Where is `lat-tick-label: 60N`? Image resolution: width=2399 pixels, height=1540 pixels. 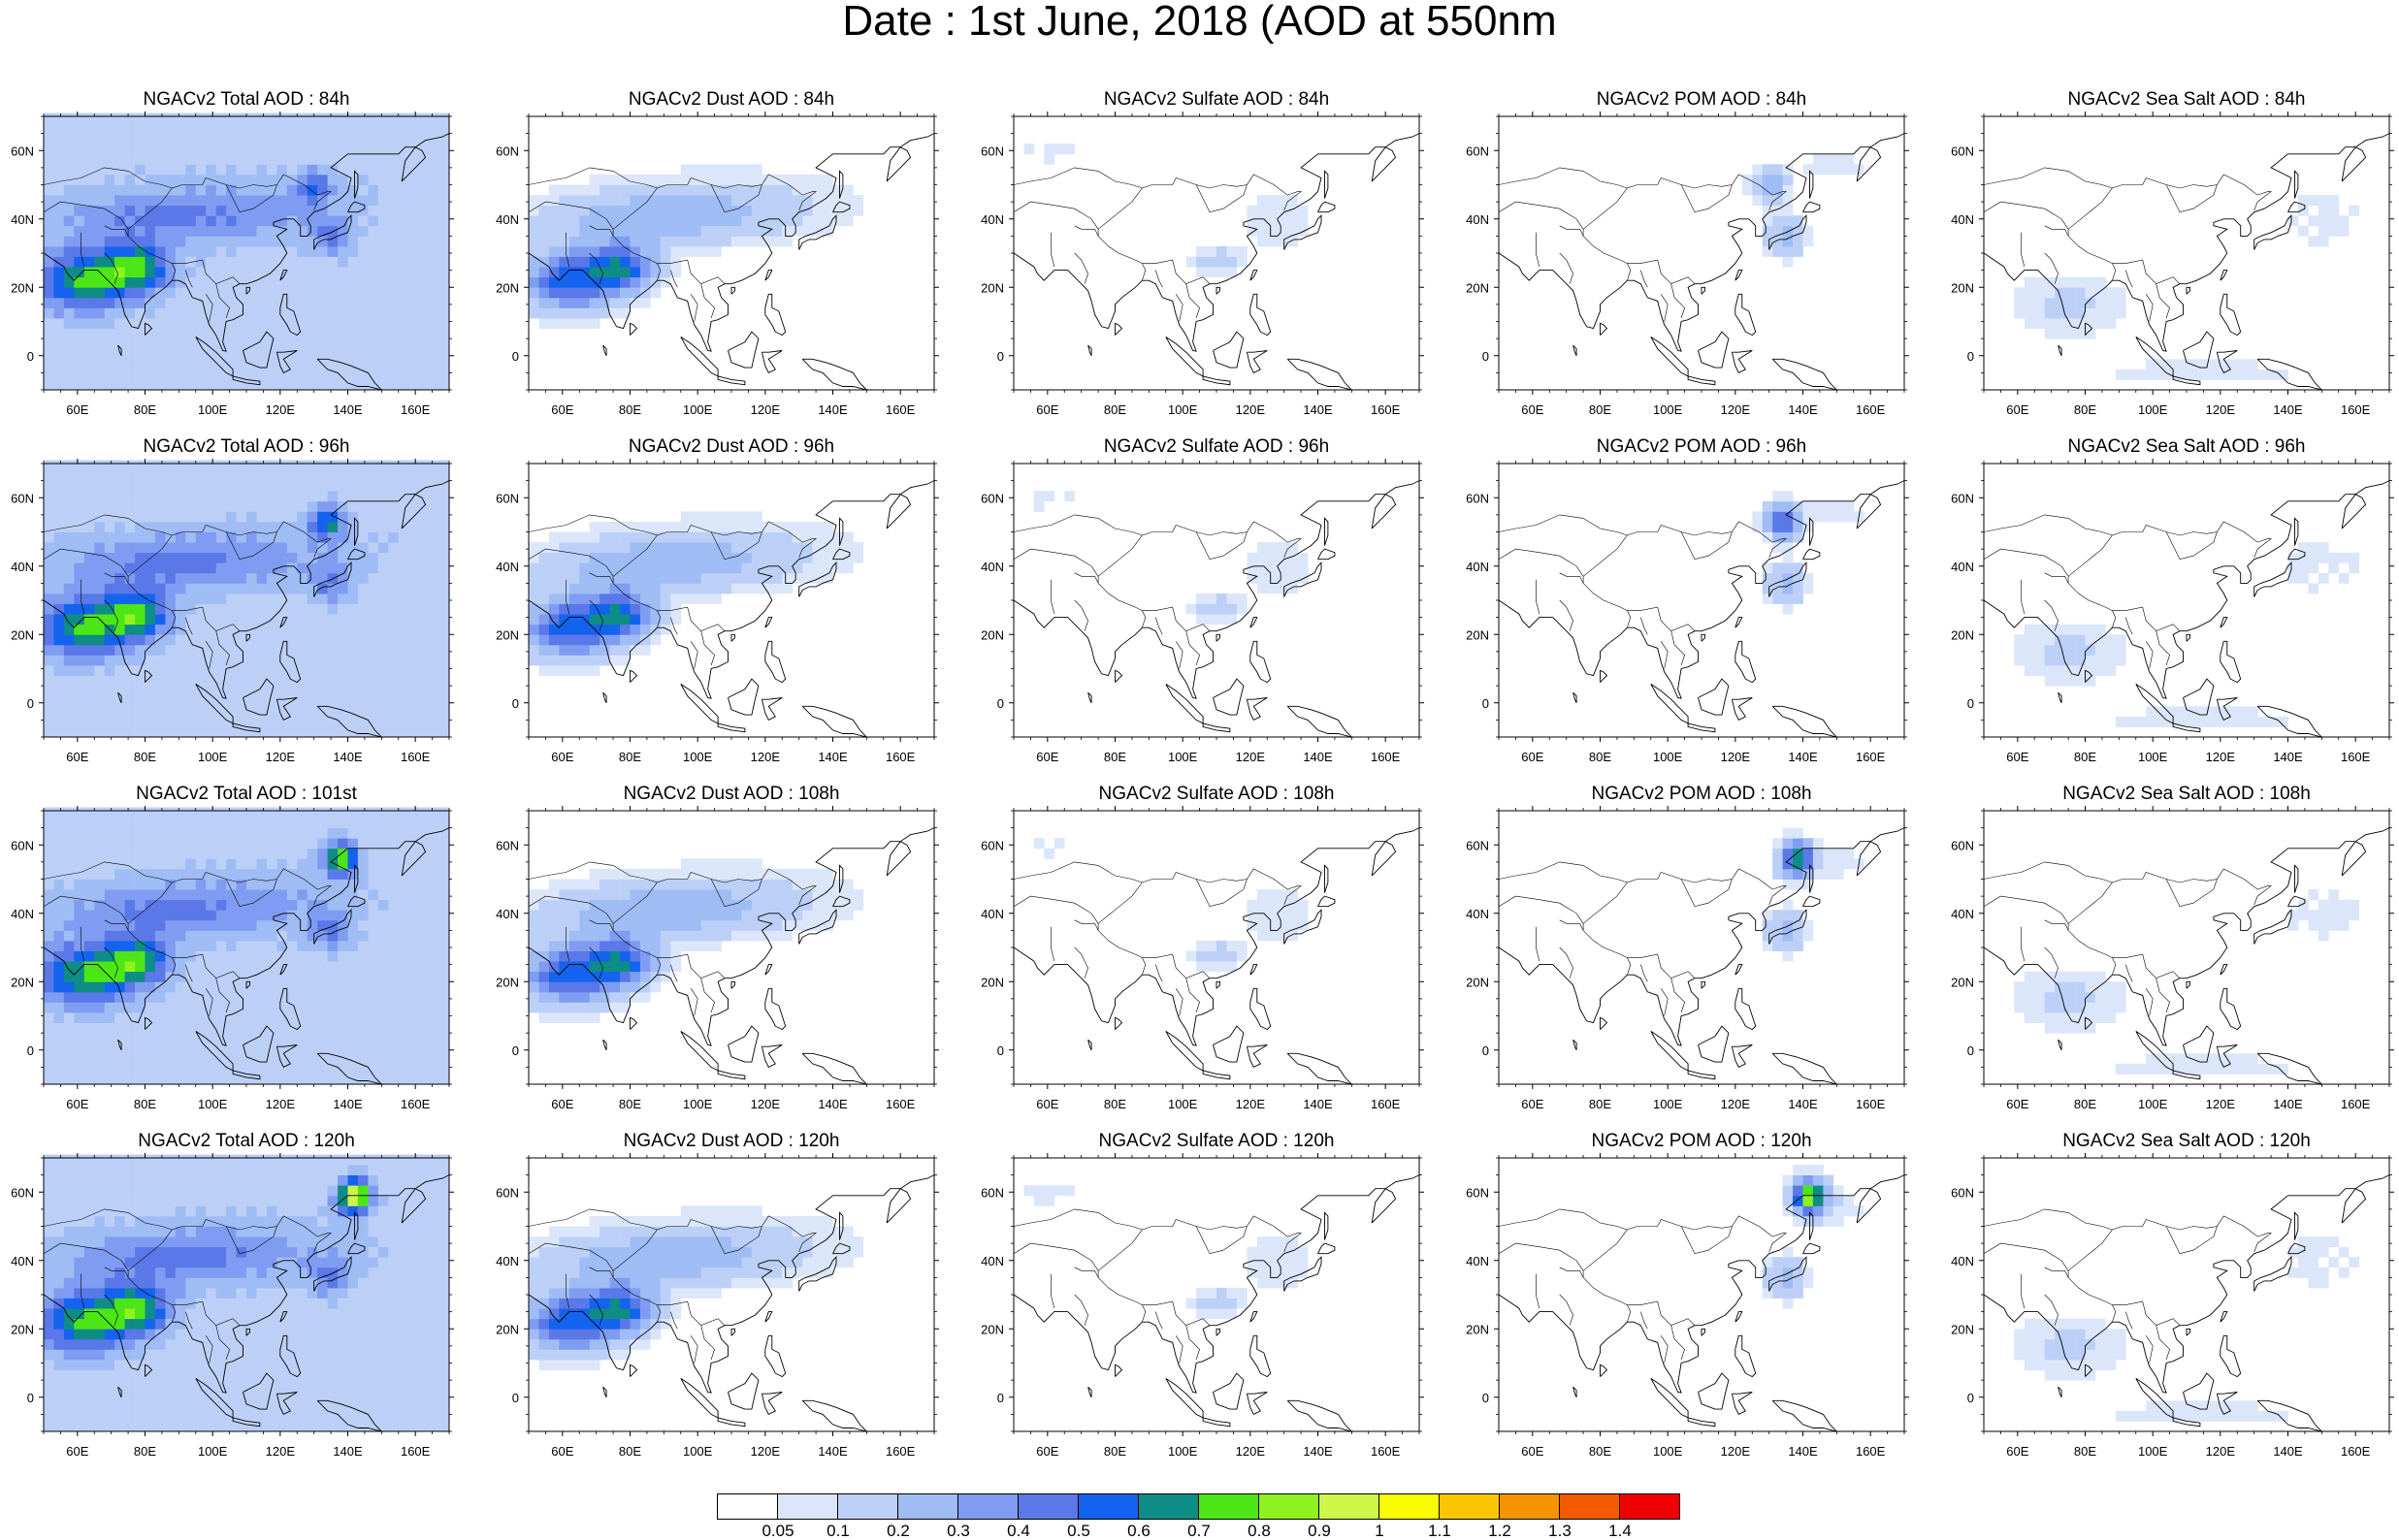
lat-tick-label: 60N is located at coordinates (1962, 498).